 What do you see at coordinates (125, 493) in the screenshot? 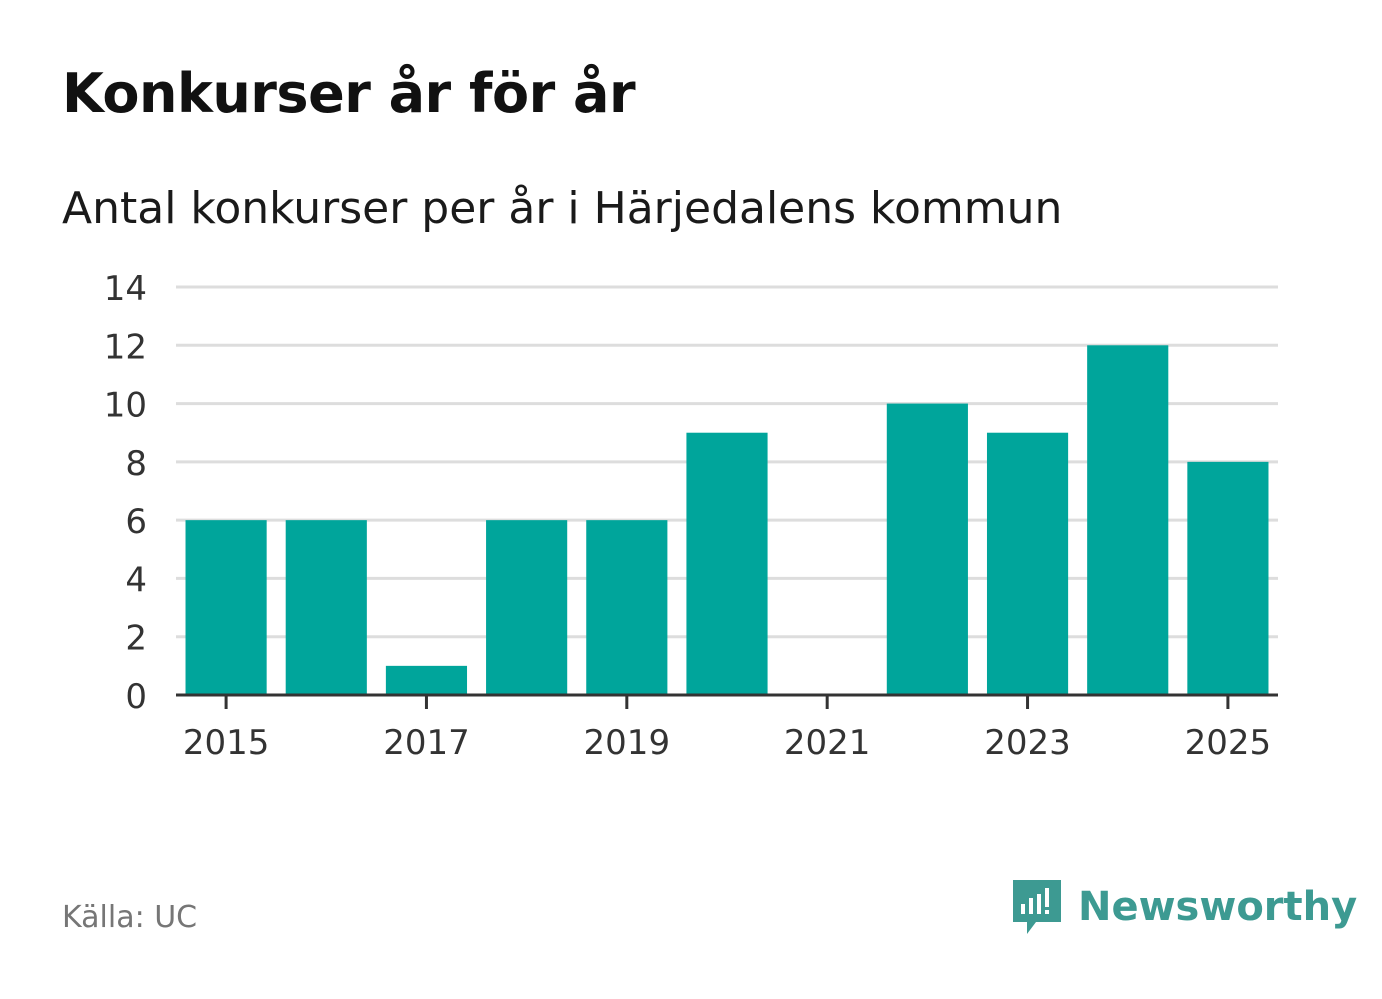
I see `y-tick-labels: 0 2 4 6 8 10 12 14` at bounding box center [125, 493].